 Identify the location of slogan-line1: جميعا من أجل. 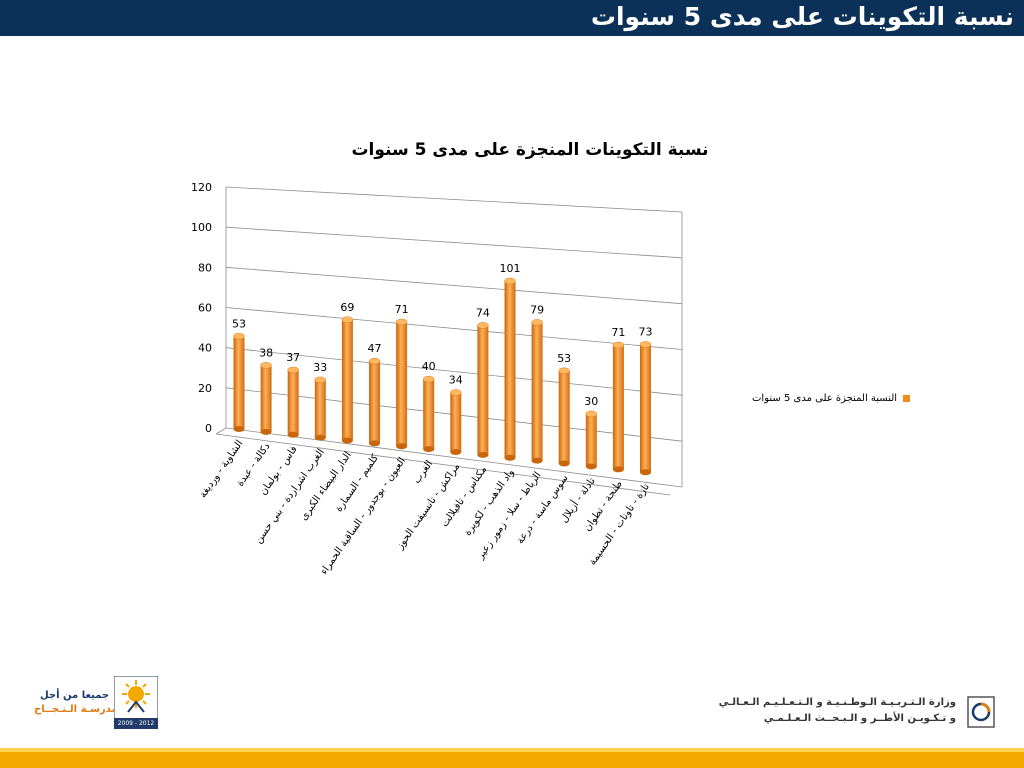
(75, 695).